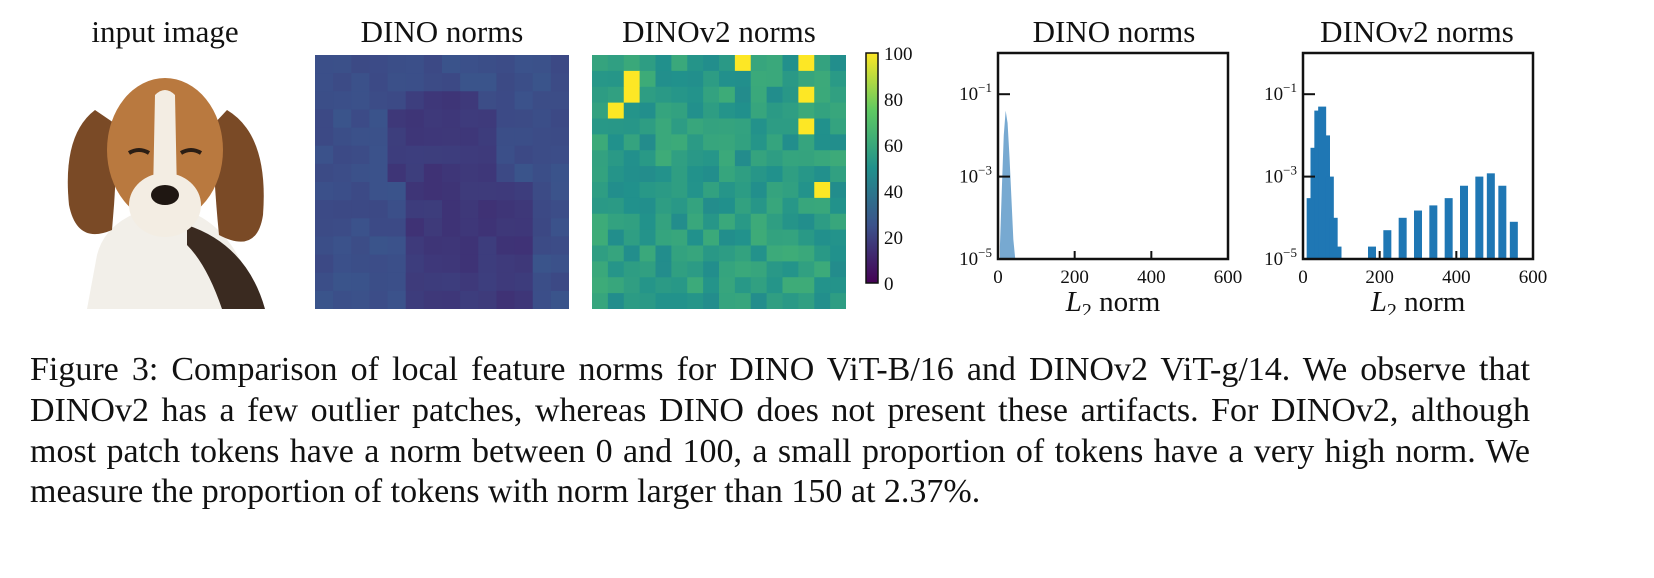  What do you see at coordinates (1007, 184) in the screenshot?
I see `histogram-area` at bounding box center [1007, 184].